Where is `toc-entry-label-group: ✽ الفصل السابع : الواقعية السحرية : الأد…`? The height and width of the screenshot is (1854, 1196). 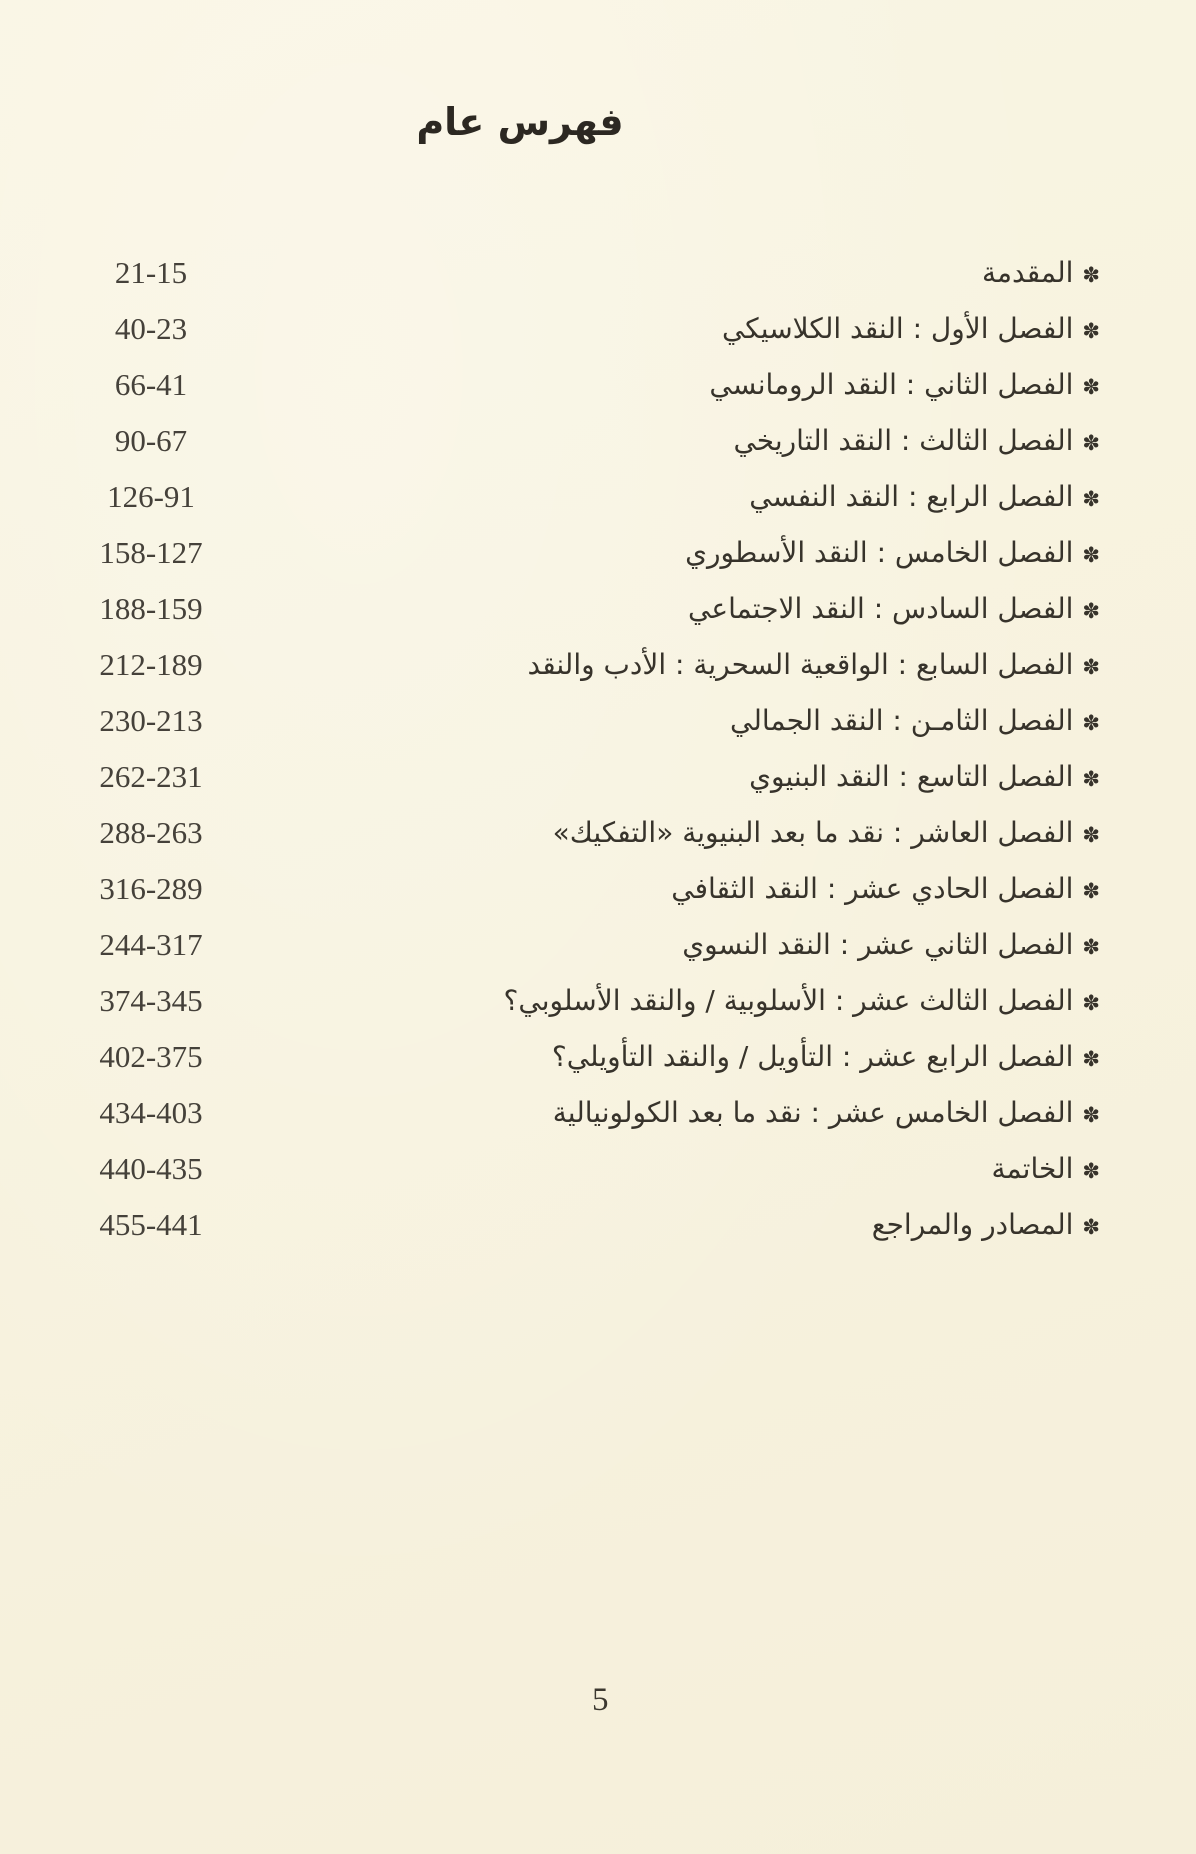 toc-entry-label-group: ✽ الفصل السابع : الواقعية السحرية : الأد… is located at coordinates (814, 665).